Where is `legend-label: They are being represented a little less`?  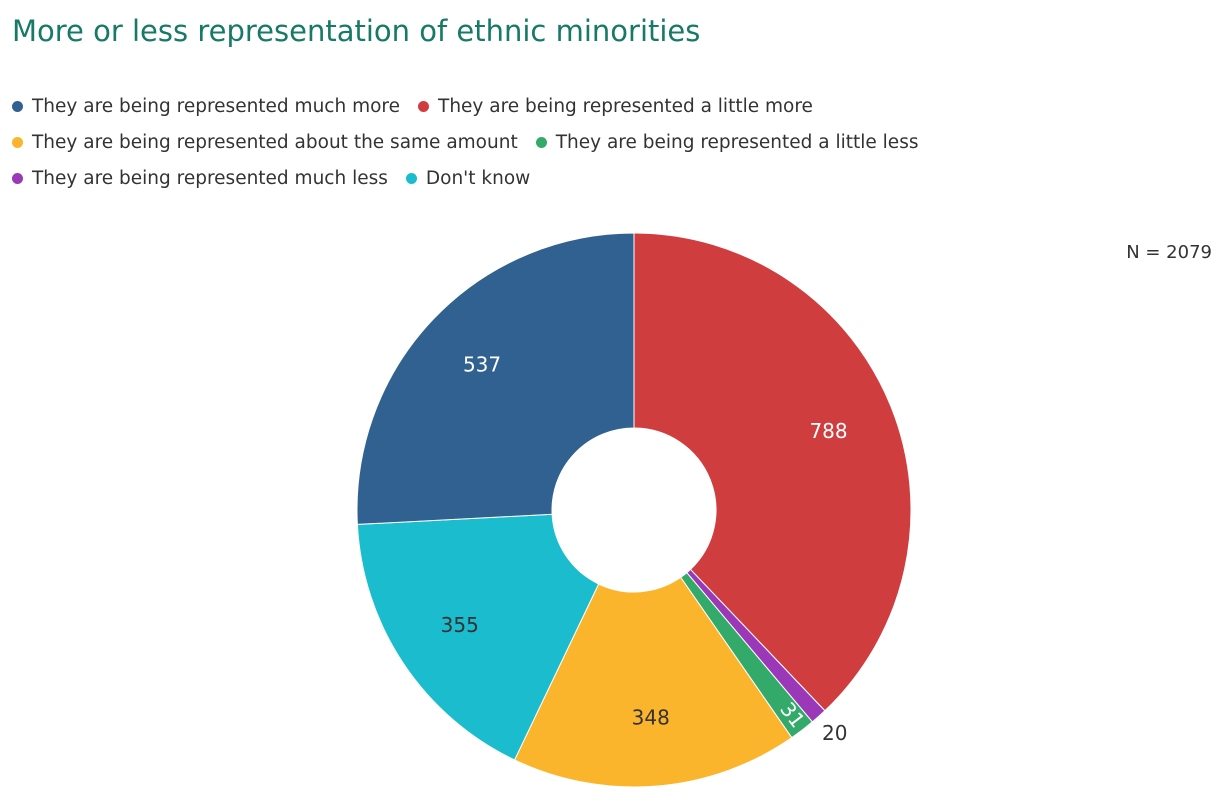
legend-label: They are being represented a little less is located at coordinates (737, 142).